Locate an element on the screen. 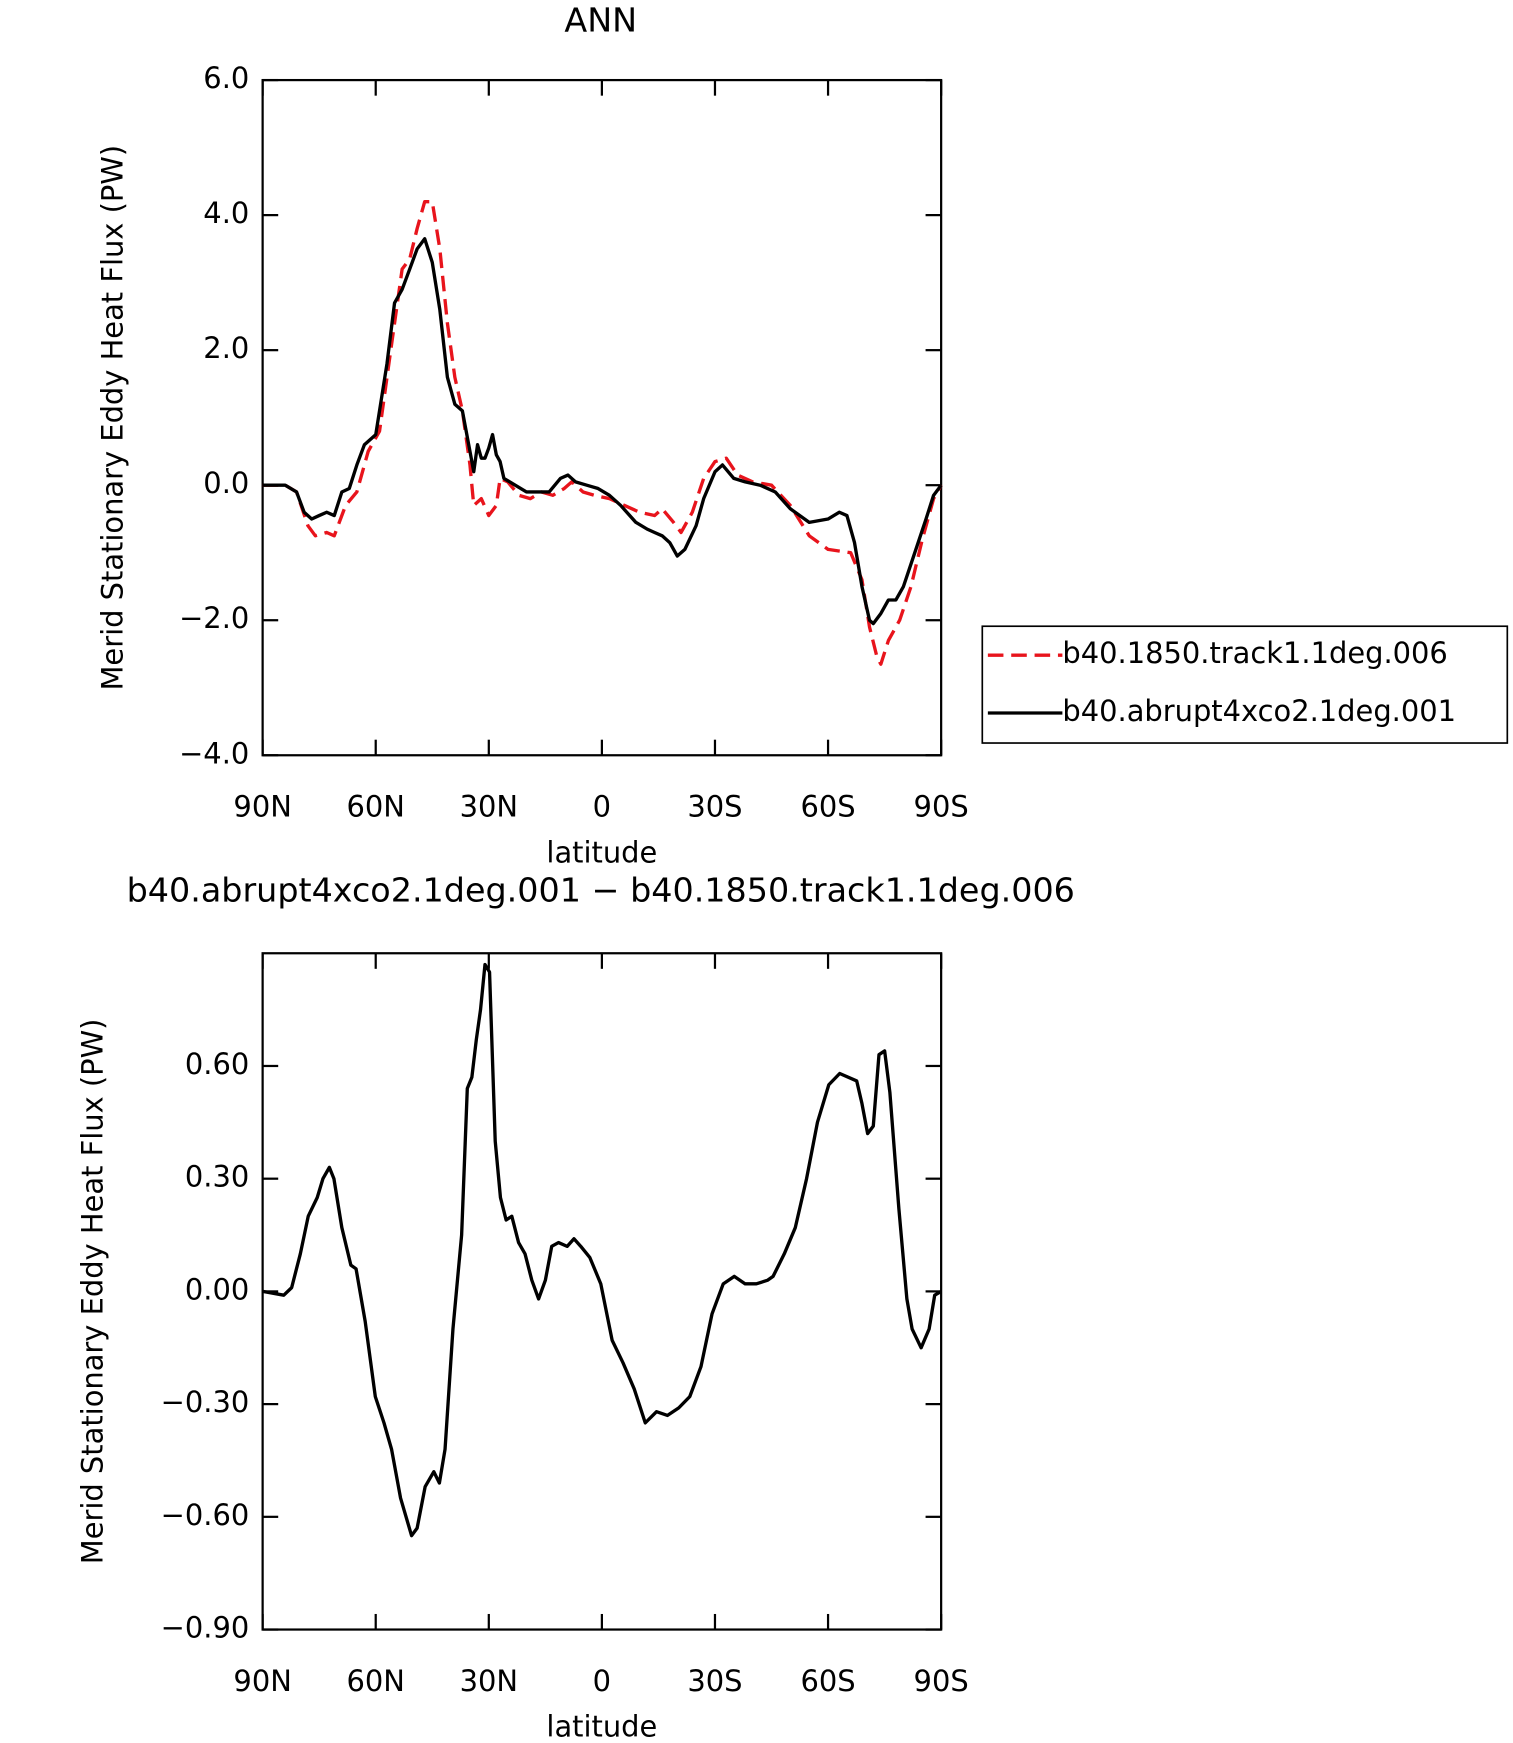  y-tick-label: 0.60 is located at coordinates (217, 1064).